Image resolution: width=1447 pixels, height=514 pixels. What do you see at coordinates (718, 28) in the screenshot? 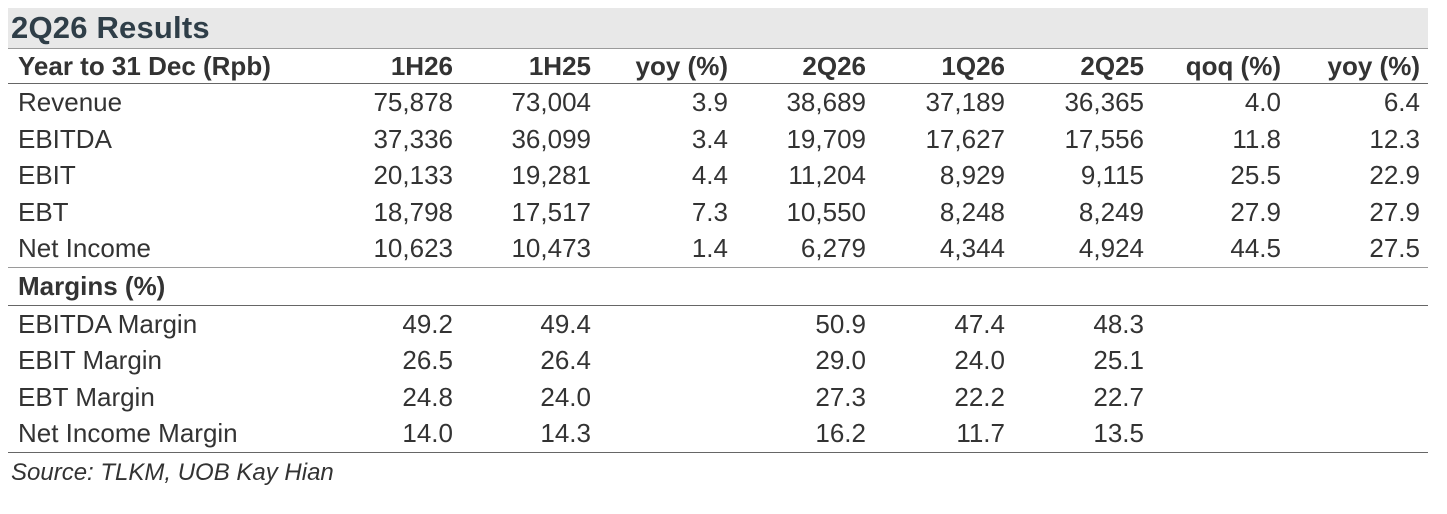
I see `title-bar: 2Q26 Results` at bounding box center [718, 28].